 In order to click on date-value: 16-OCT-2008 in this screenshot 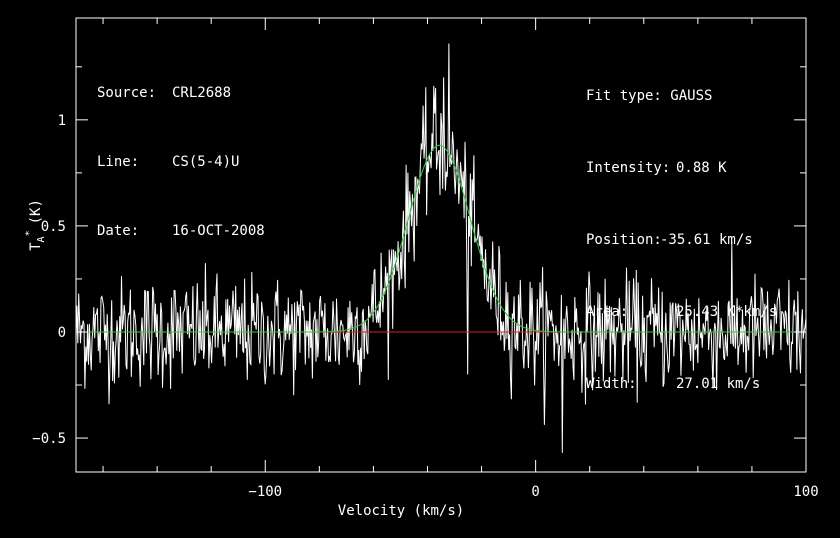, I will do `click(218, 231)`.